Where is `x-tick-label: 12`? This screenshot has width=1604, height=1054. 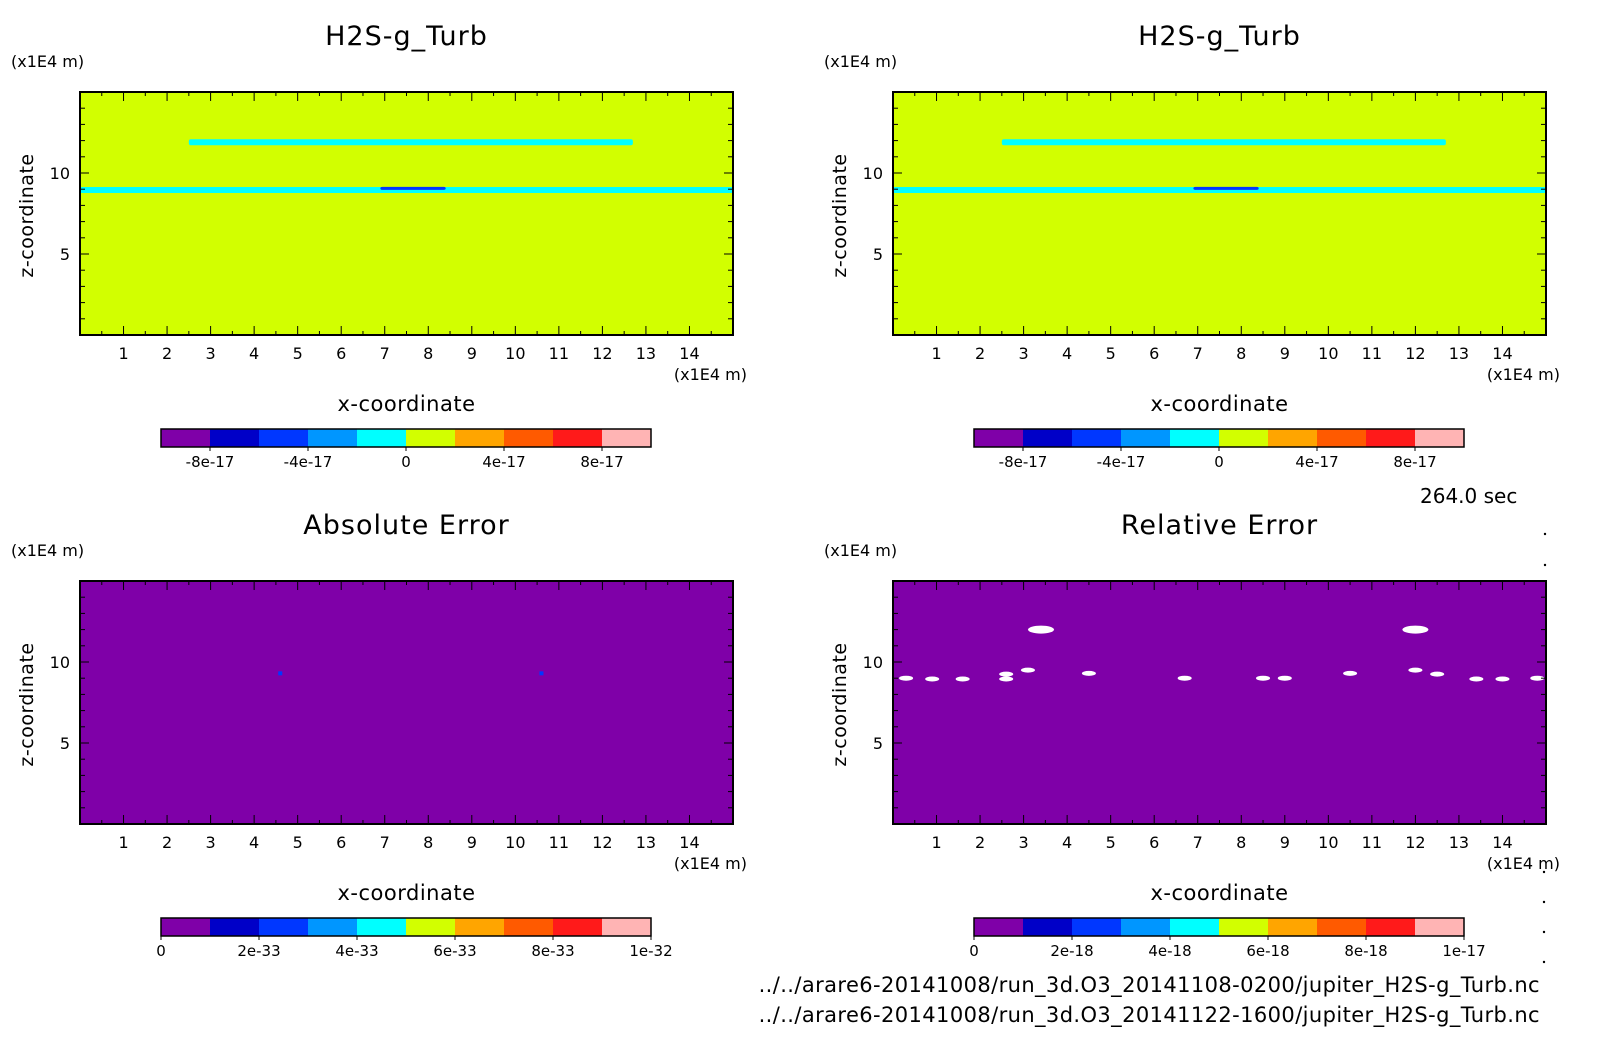 x-tick-label: 12 is located at coordinates (602, 353).